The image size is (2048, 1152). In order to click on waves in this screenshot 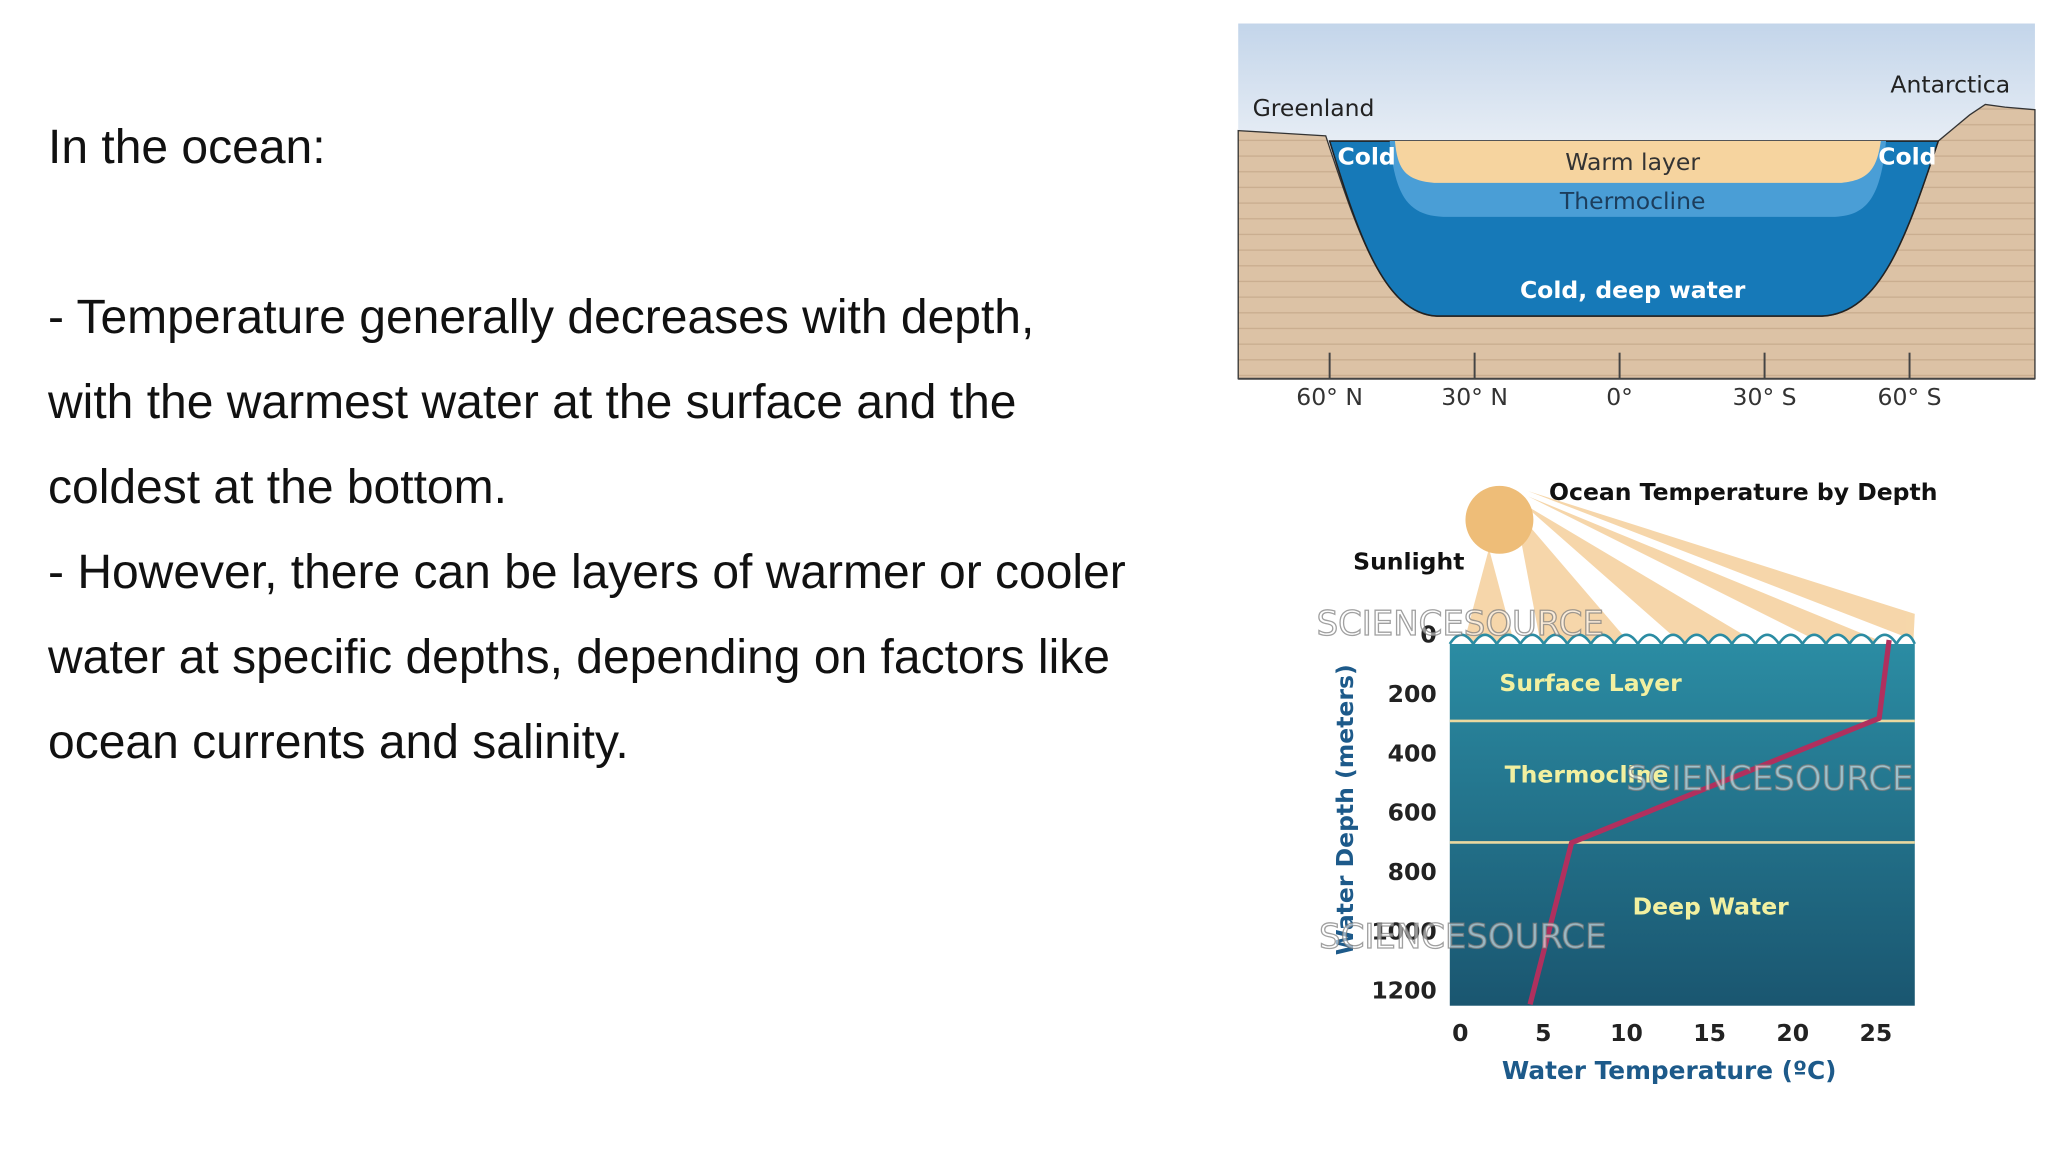, I will do `click(1682, 640)`.